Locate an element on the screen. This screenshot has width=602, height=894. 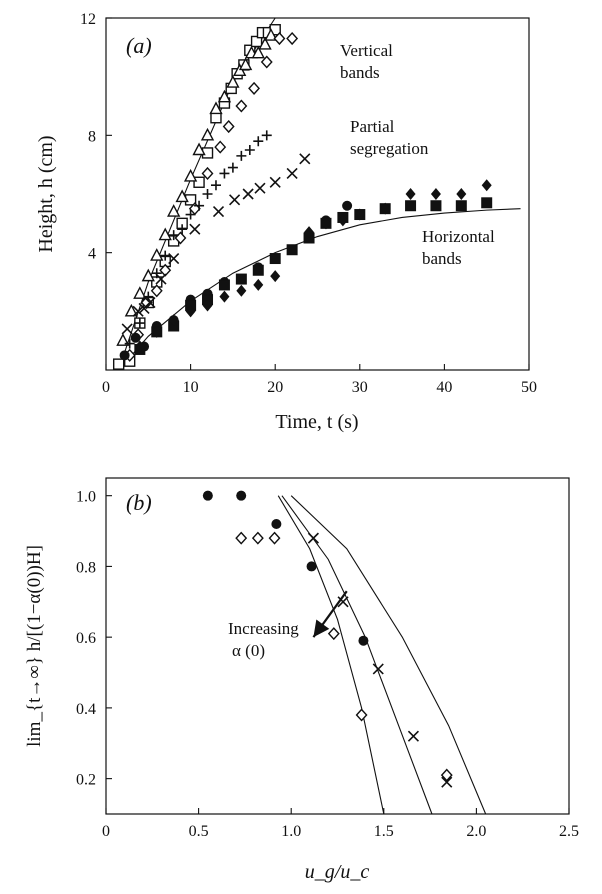
annotation-line: bands is located at coordinates (442, 258).